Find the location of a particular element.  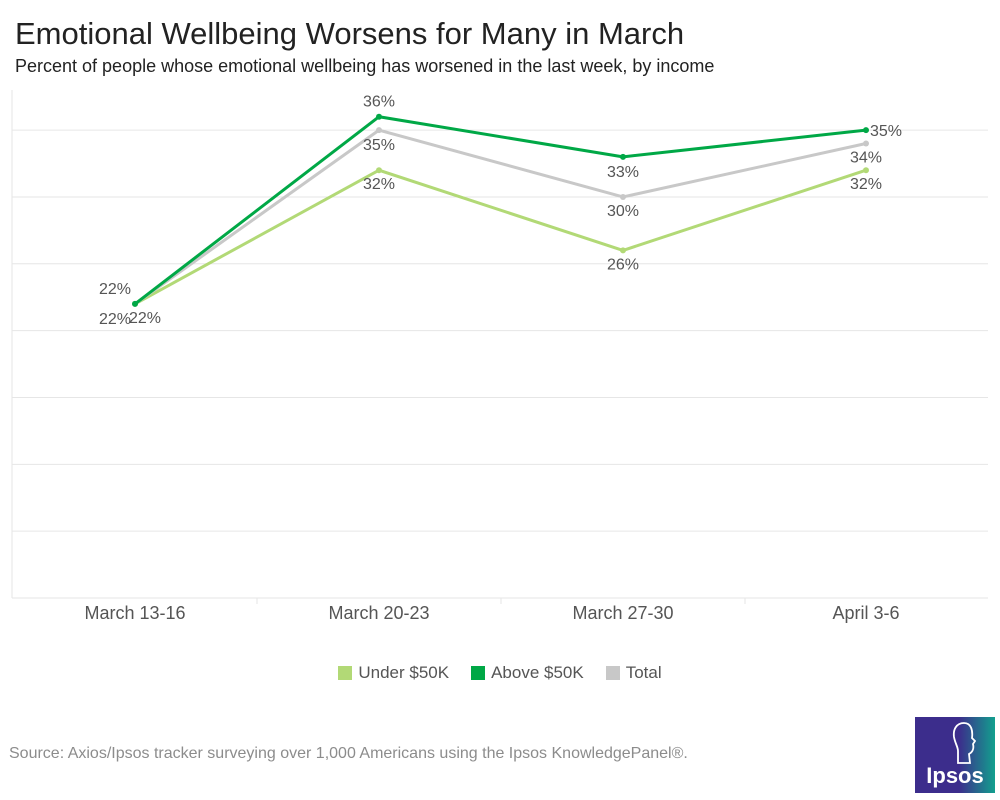

data-label: 26% is located at coordinates (623, 264).